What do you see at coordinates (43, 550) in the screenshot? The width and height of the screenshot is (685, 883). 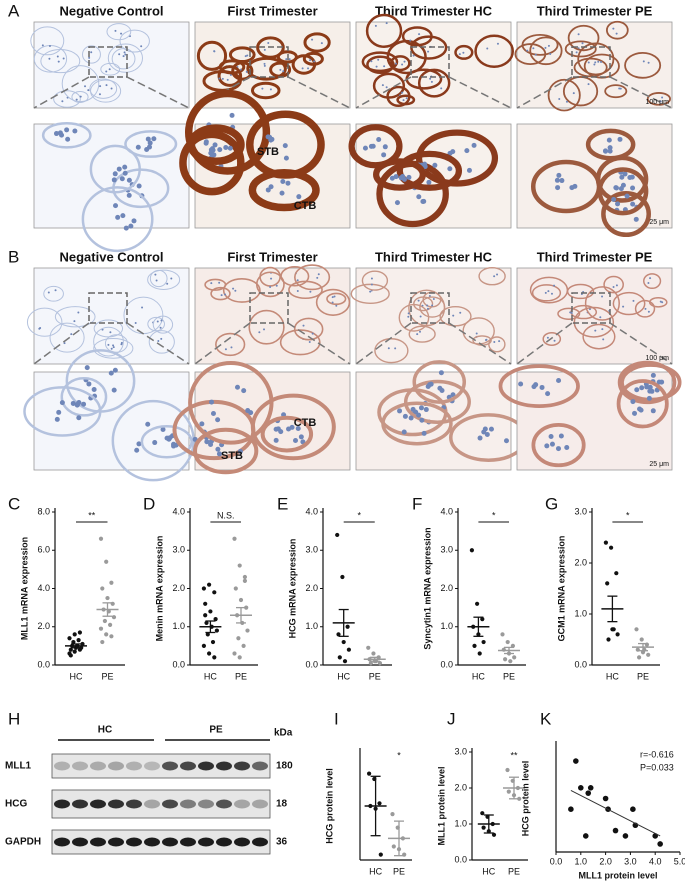 I see `y-tick-label: 6.0` at bounding box center [43, 550].